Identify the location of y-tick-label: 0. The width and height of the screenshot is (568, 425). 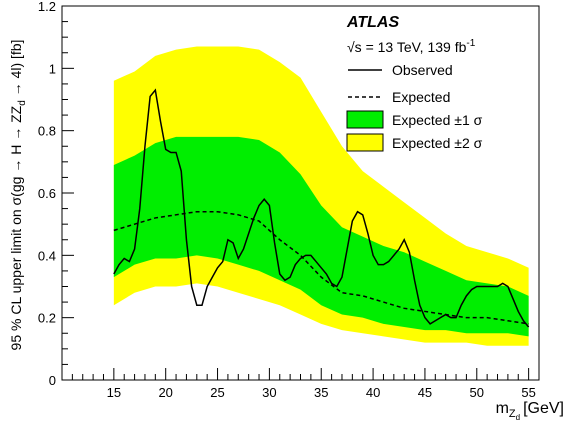
(52, 380).